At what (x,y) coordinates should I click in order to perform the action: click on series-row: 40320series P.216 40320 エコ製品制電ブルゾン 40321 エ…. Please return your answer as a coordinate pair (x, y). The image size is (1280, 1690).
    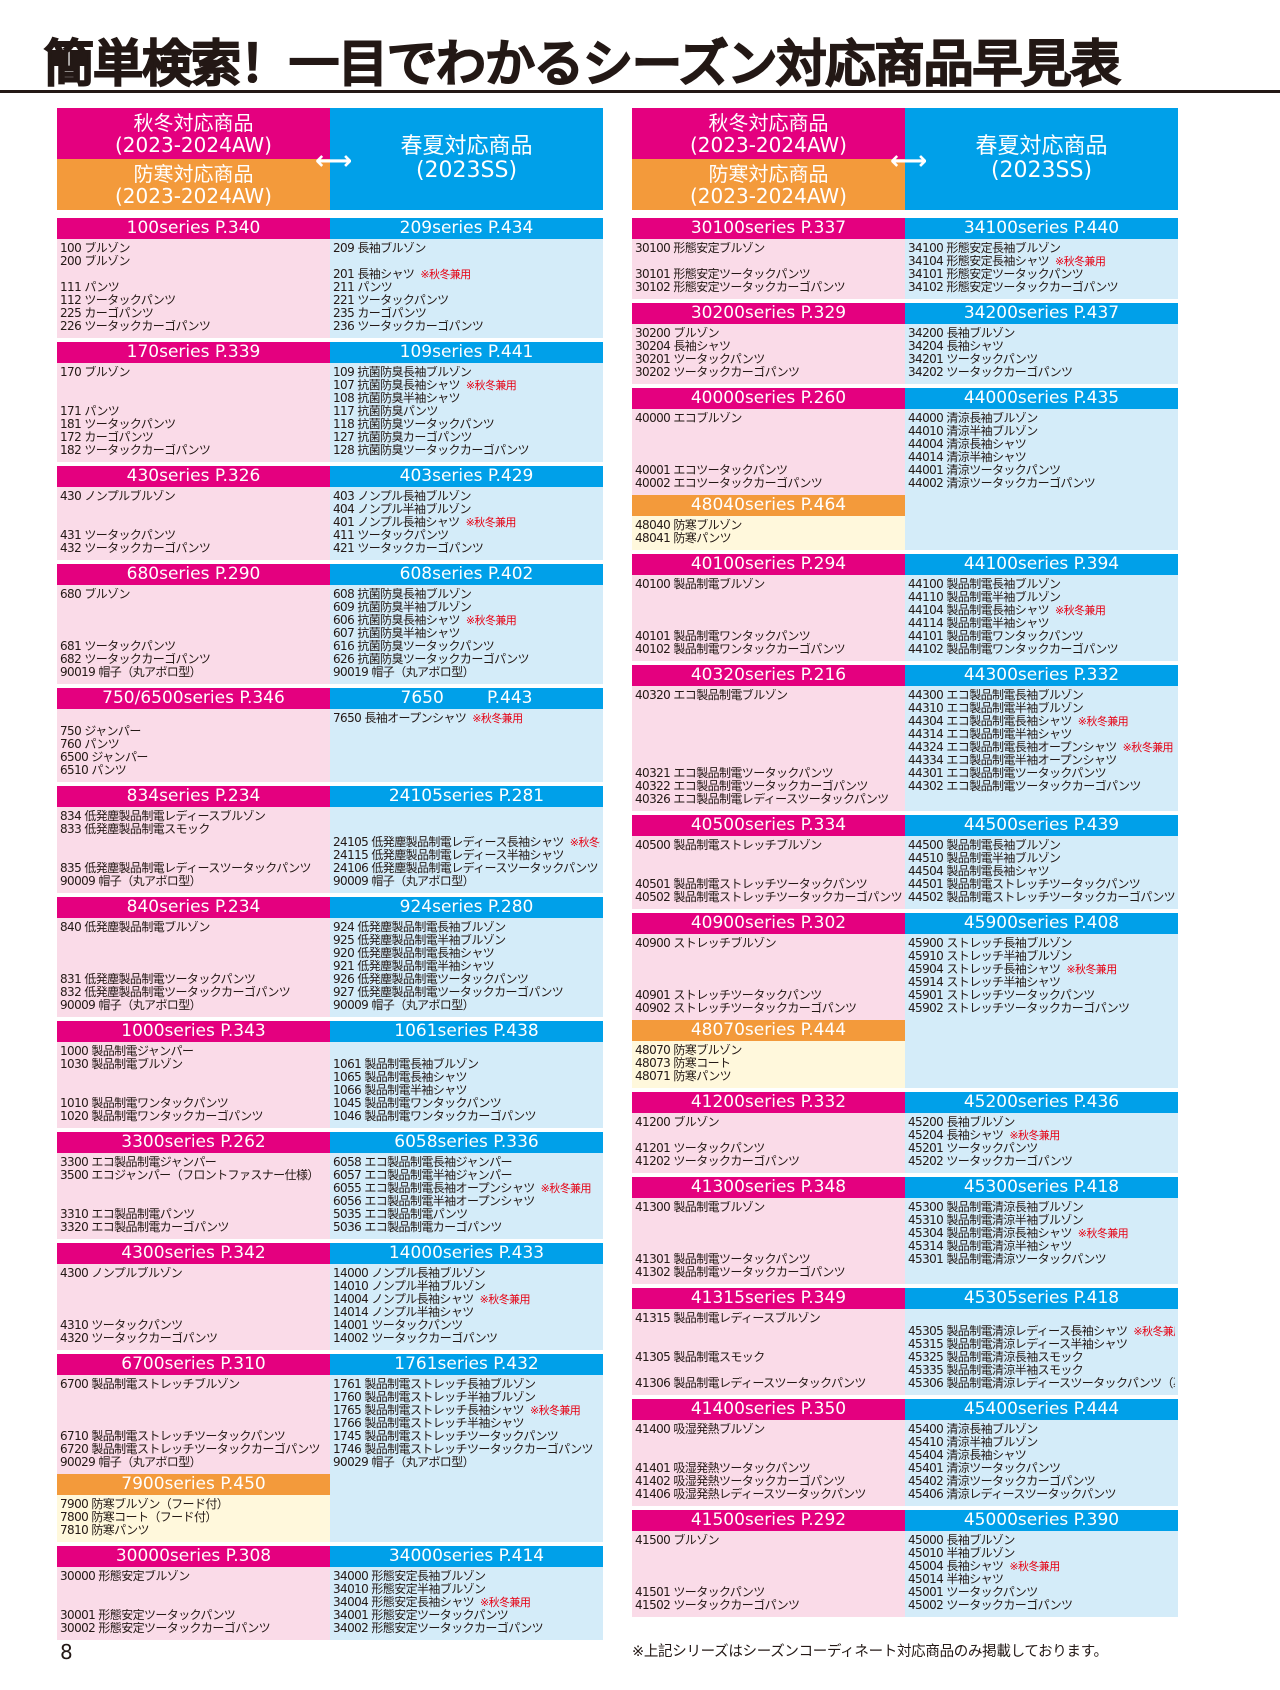
    Looking at the image, I should click on (905, 738).